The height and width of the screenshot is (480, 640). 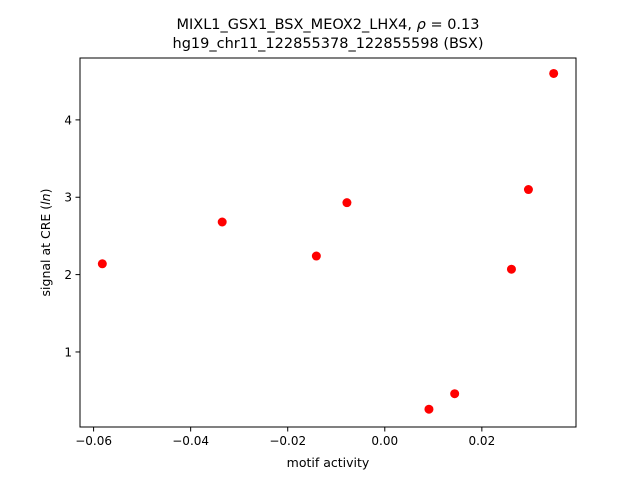 What do you see at coordinates (68, 275) in the screenshot?
I see `y-tick-label: 2` at bounding box center [68, 275].